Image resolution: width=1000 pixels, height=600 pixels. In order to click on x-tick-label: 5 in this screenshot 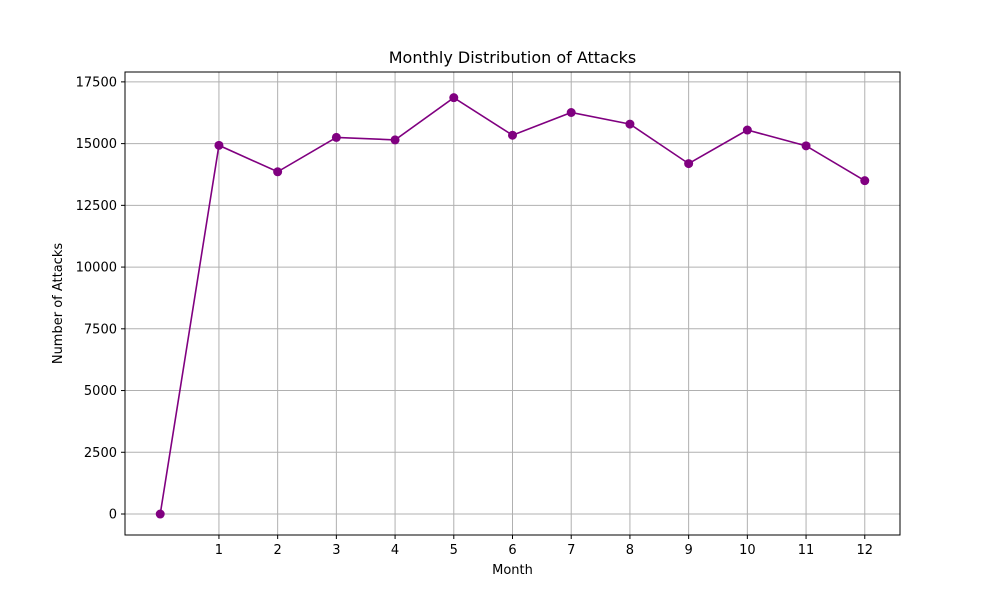, I will do `click(454, 550)`.